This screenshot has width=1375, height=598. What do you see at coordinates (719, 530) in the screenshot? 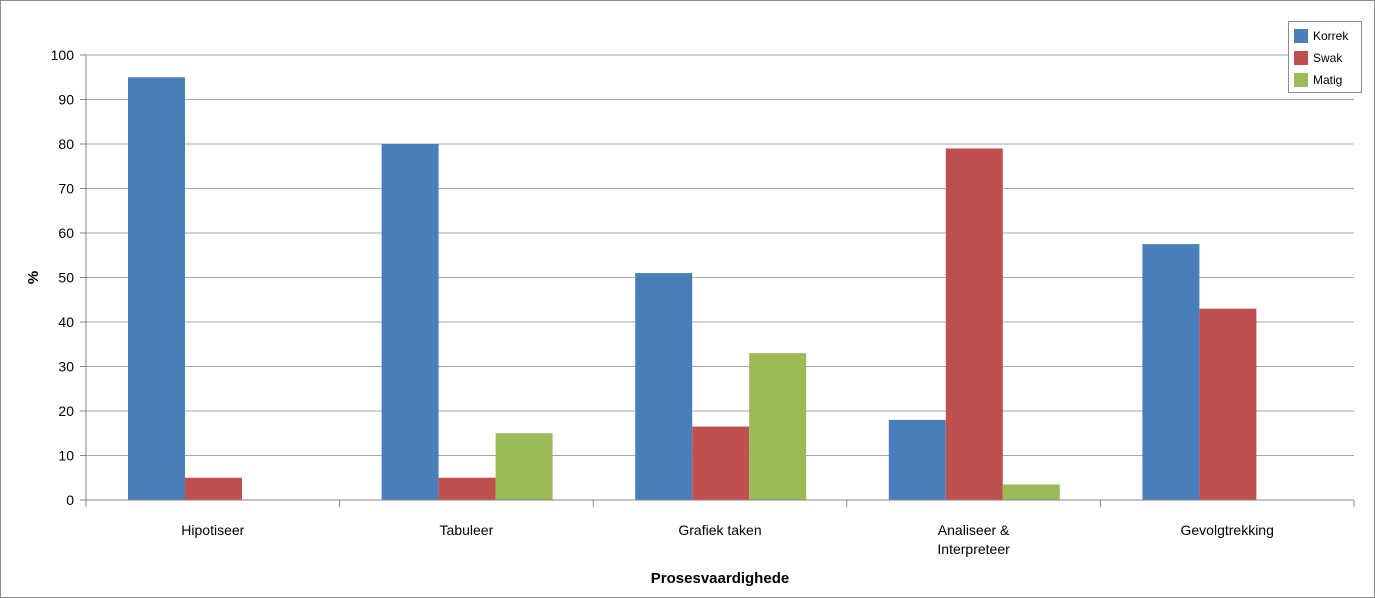
I see `x-tick-label: Grafiek taken` at bounding box center [719, 530].